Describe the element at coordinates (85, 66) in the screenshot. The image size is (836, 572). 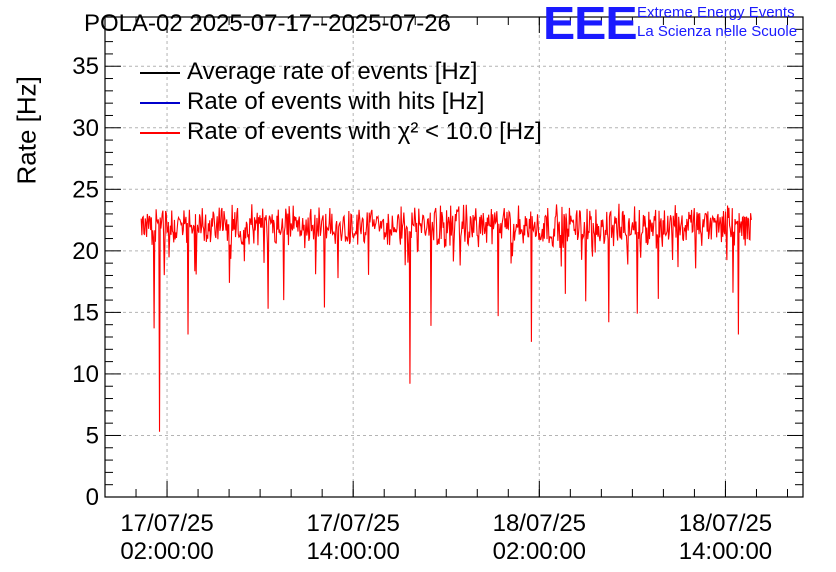
I see `y-tick-label: 35` at that location.